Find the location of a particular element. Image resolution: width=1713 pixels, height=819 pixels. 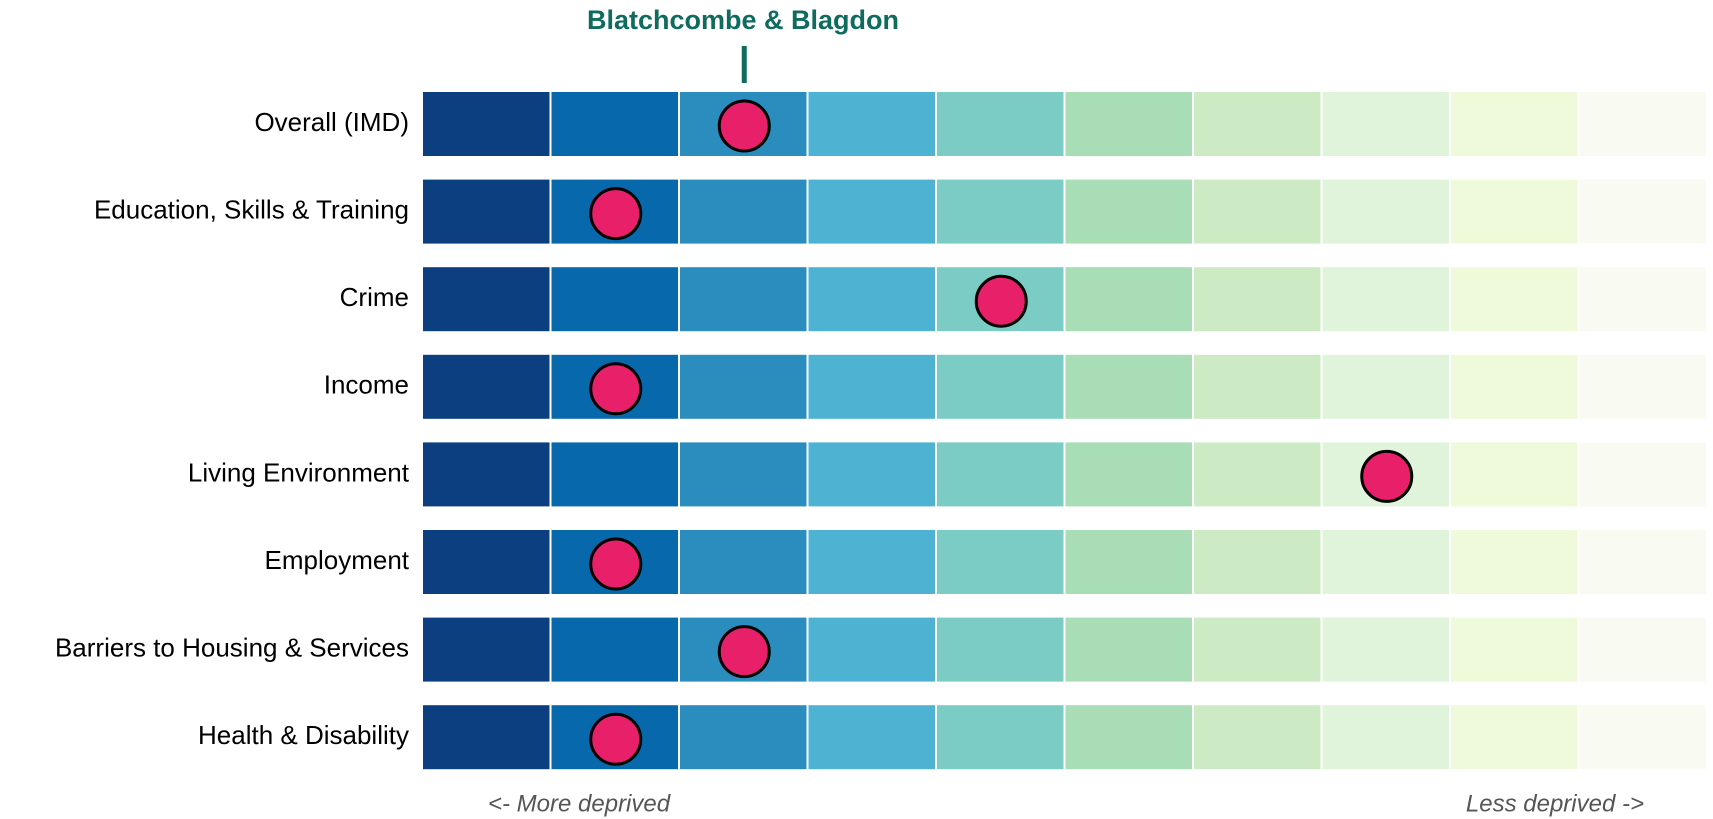

row-label: Employment is located at coordinates (337, 560).